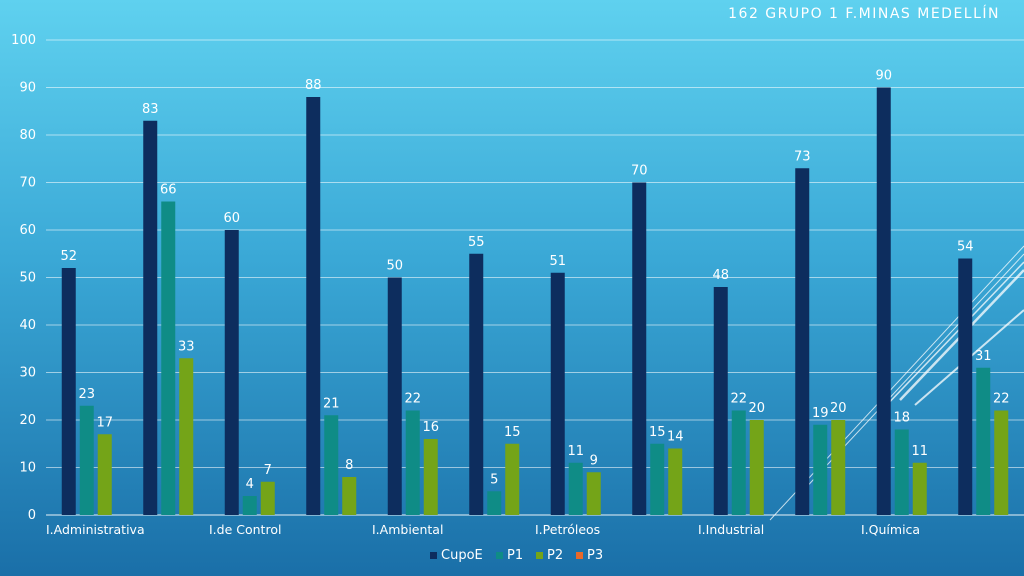  I want to click on y-tick-label: 90, so click(27, 88).